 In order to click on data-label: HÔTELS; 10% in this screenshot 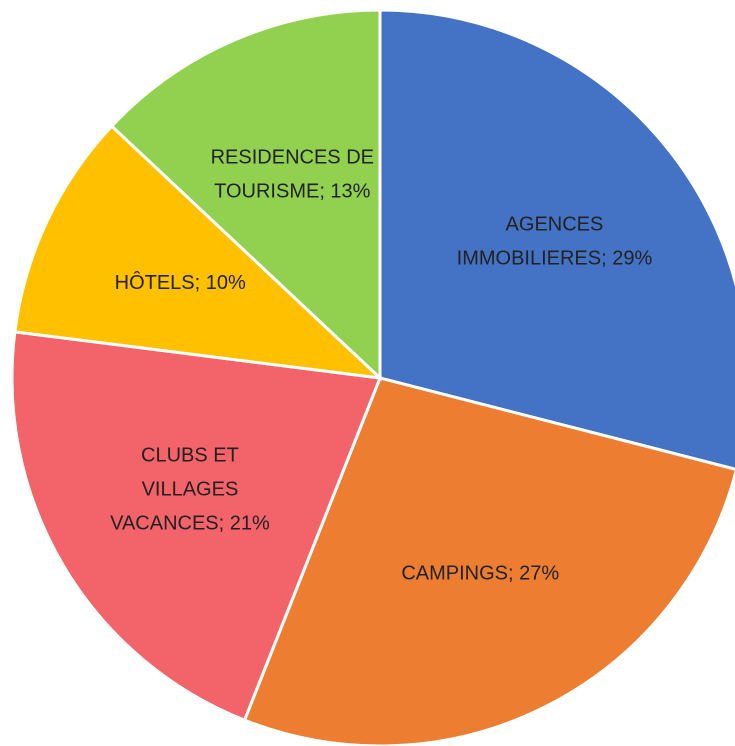, I will do `click(180, 282)`.